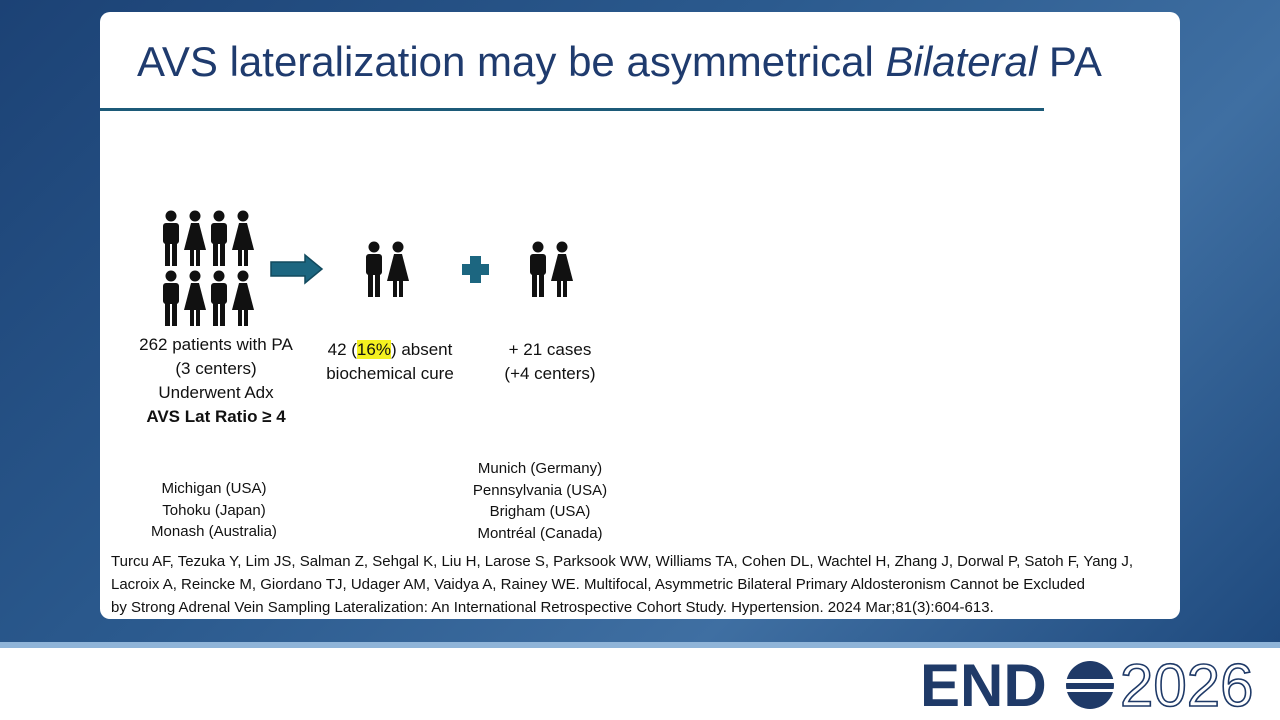 The width and height of the screenshot is (1280, 720). What do you see at coordinates (1069, 61) in the screenshot?
I see `title-text: PA` at bounding box center [1069, 61].